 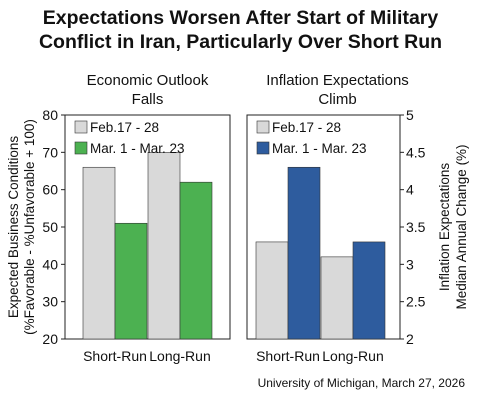 I want to click on left-ytick-label: 40, so click(x=50, y=264).